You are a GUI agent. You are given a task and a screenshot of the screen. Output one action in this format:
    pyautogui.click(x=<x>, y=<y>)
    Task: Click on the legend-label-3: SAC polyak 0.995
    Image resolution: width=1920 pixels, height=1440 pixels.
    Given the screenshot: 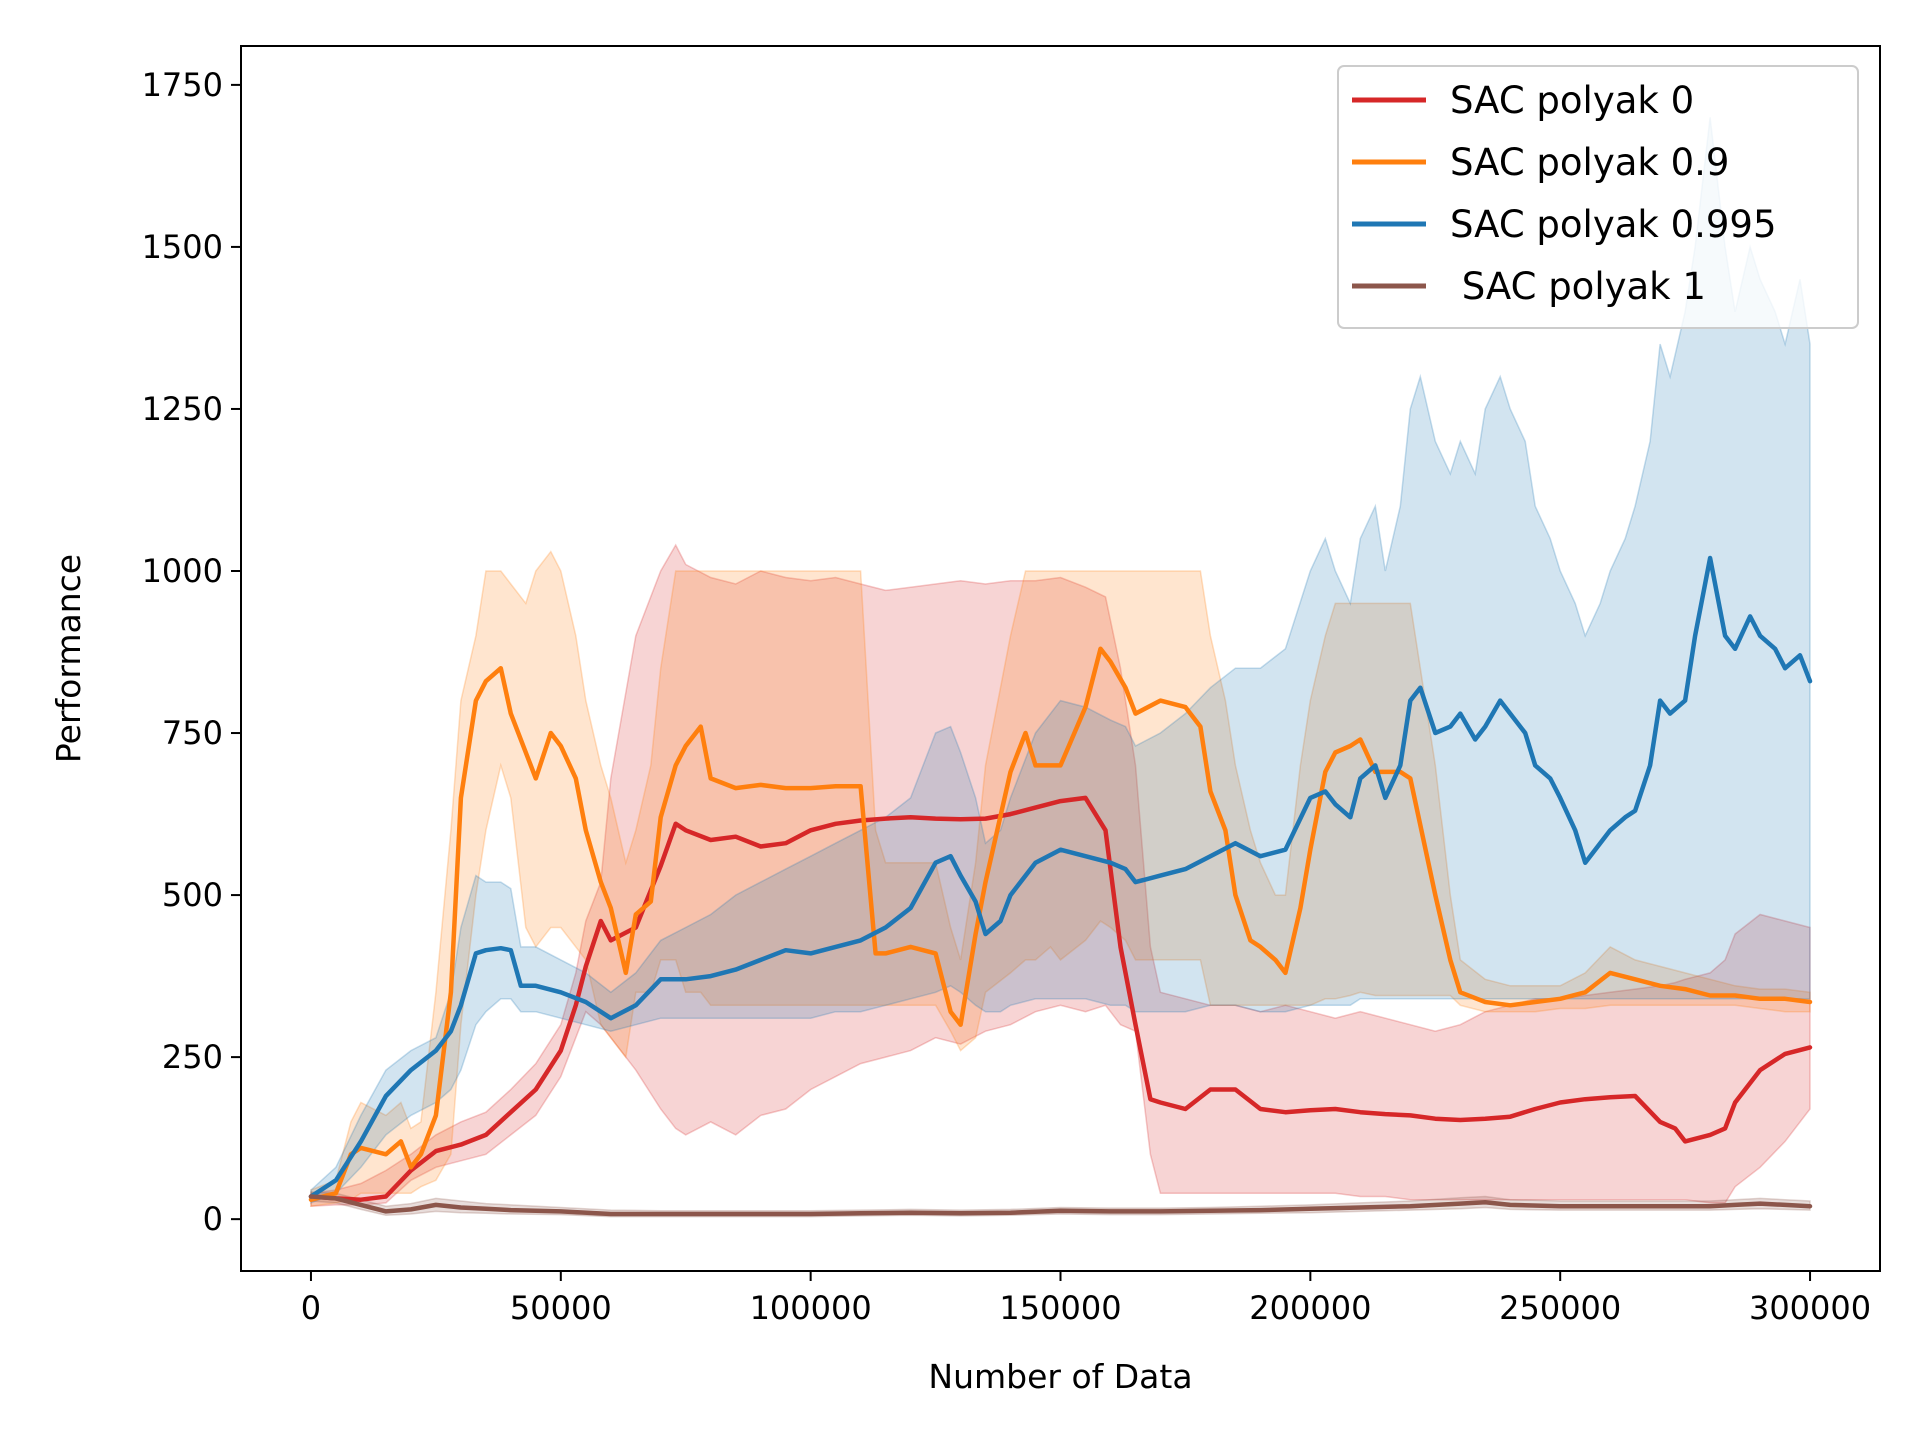 What is the action you would take?
    pyautogui.click(x=1613, y=224)
    